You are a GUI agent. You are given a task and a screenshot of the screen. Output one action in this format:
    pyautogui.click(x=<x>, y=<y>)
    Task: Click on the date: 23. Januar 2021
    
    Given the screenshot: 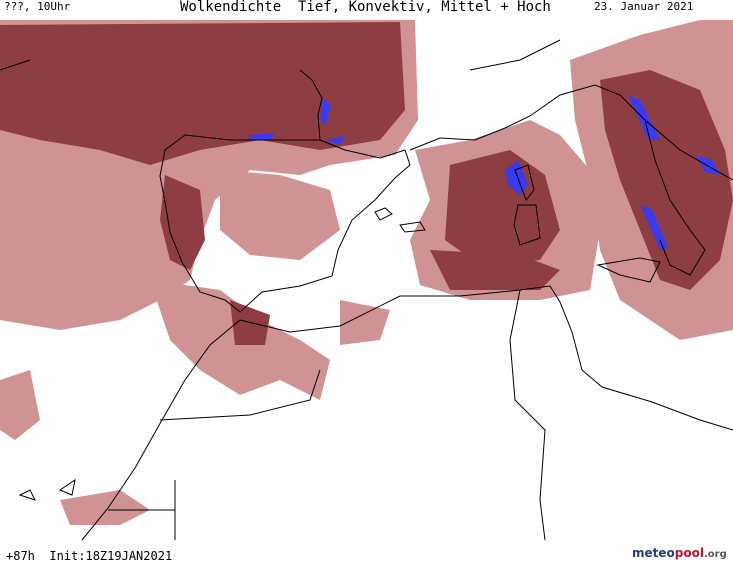 What is the action you would take?
    pyautogui.click(x=644, y=6)
    